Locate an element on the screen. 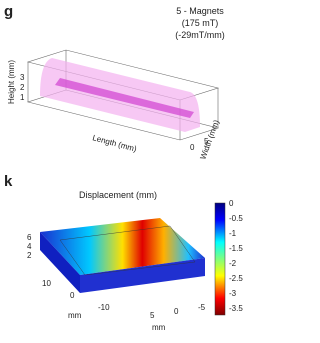 The width and height of the screenshot is (320, 343). plot-title: Displacement (mm) is located at coordinates (118, 195).